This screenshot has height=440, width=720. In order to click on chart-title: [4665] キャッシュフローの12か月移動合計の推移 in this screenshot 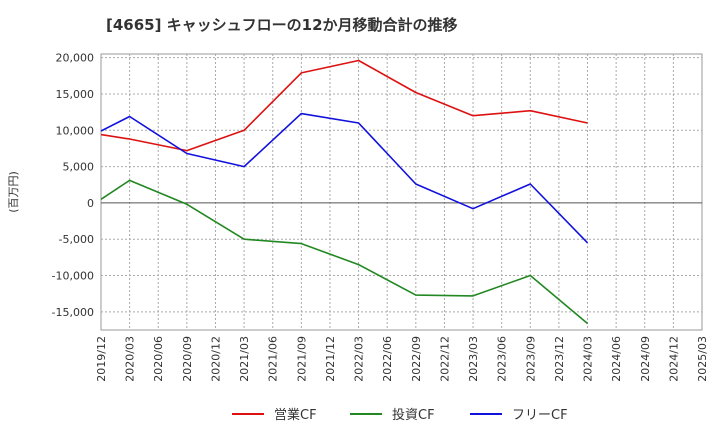, I will do `click(282, 25)`.